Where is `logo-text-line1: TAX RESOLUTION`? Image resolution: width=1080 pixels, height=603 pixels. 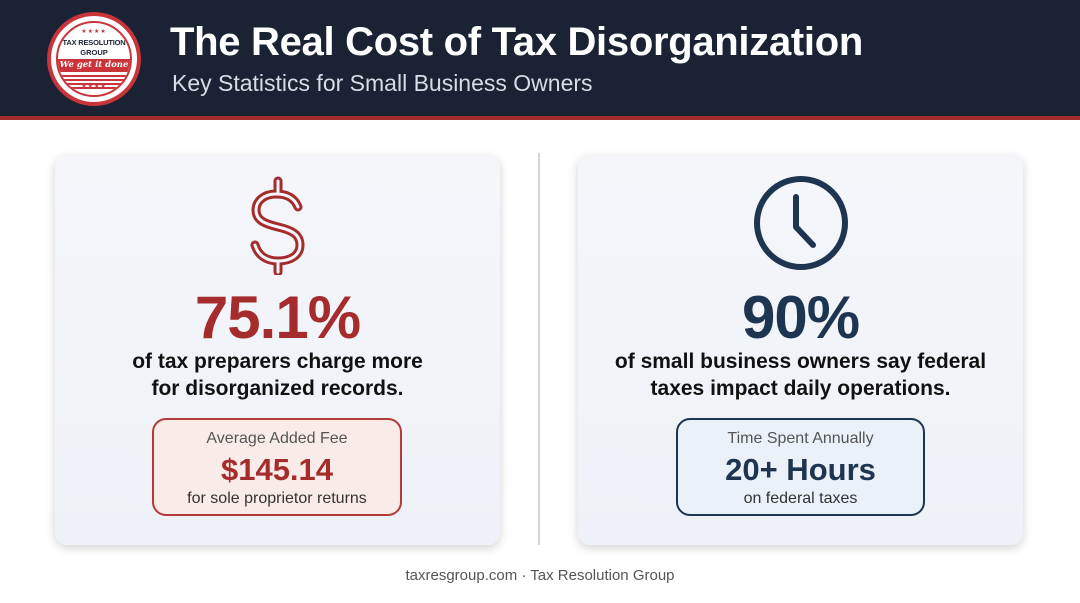
logo-text-line1: TAX RESOLUTION is located at coordinates (94, 42).